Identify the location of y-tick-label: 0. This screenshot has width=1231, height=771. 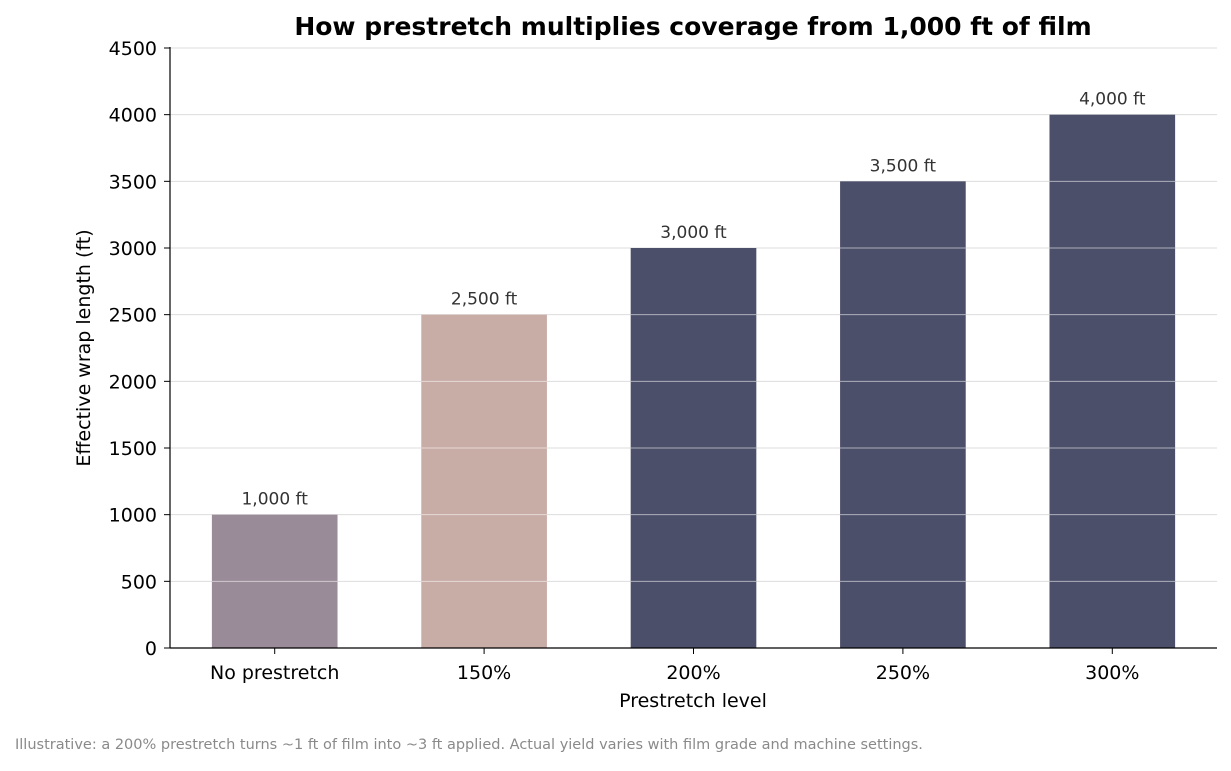
(151, 649).